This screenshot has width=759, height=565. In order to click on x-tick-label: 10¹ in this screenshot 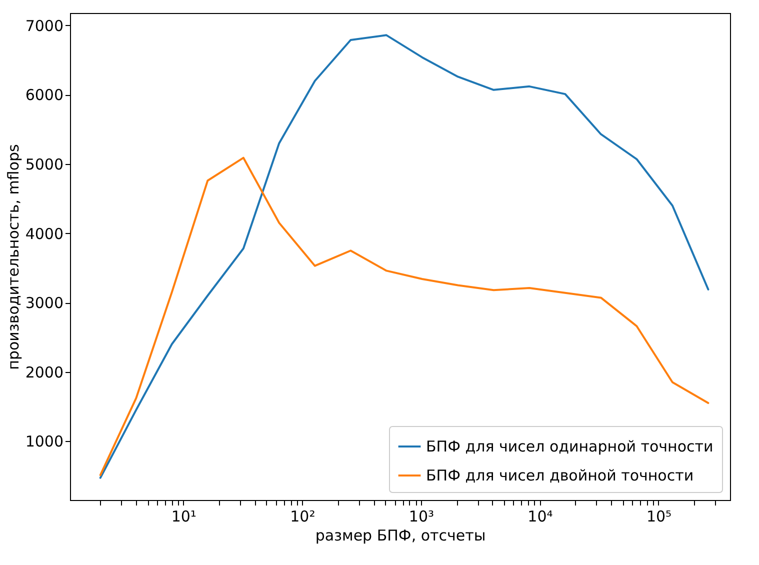, I will do `click(183, 517)`.